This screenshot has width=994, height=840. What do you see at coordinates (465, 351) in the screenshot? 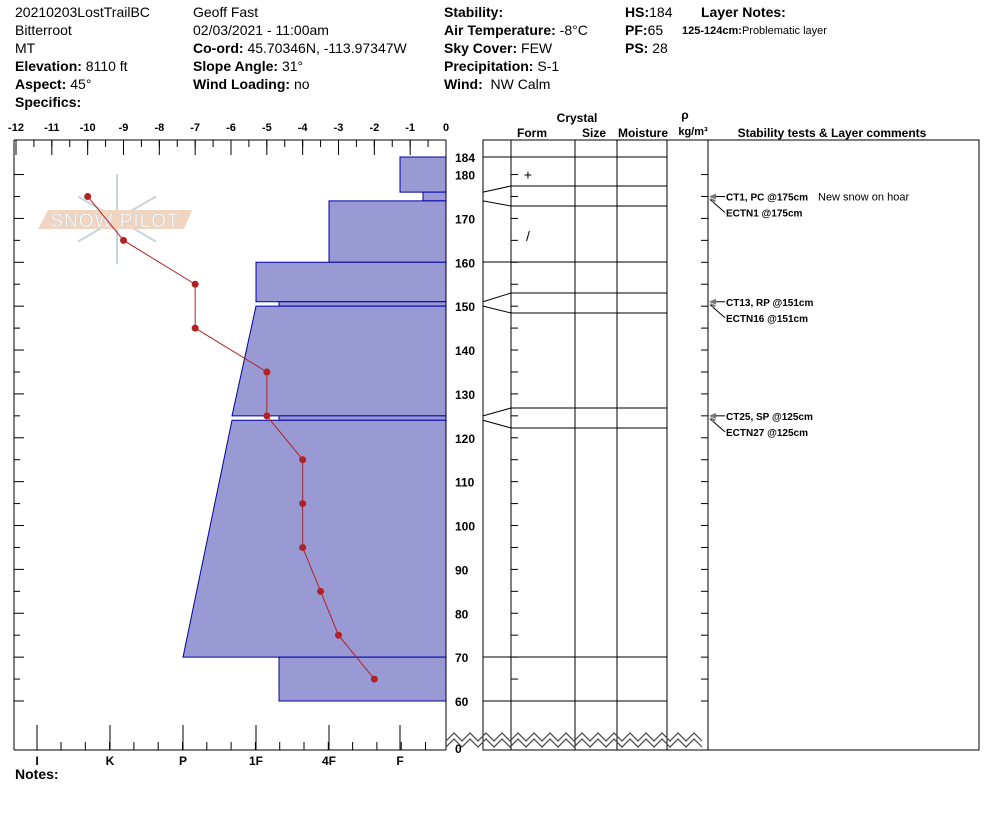
I see `depth-tick-label: 140` at bounding box center [465, 351].